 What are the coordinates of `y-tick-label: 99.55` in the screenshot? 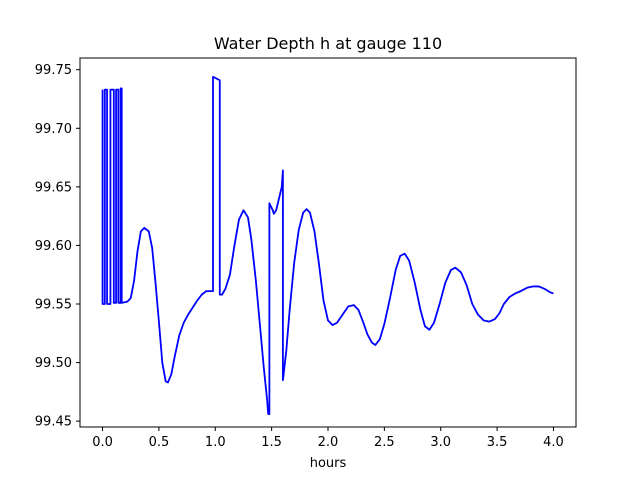 It's located at (53, 305).